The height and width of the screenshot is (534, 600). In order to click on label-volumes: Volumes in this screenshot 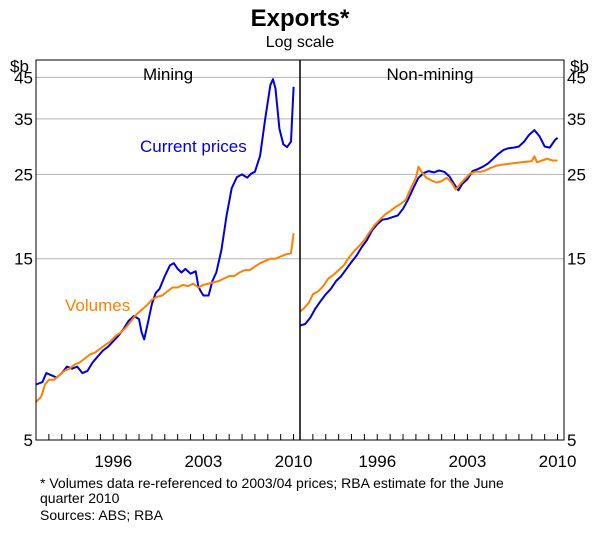, I will do `click(97, 305)`.